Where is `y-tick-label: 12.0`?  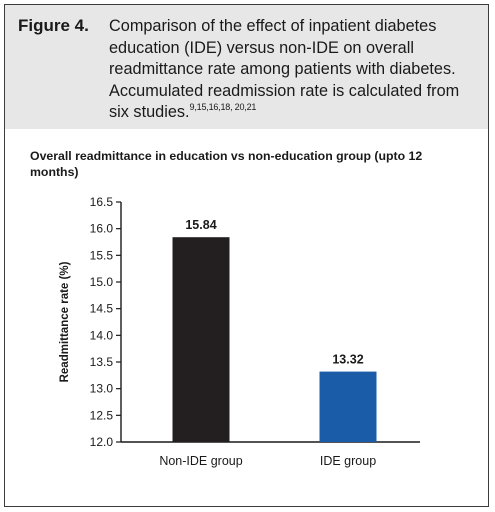
y-tick-label: 12.0 is located at coordinates (102, 442).